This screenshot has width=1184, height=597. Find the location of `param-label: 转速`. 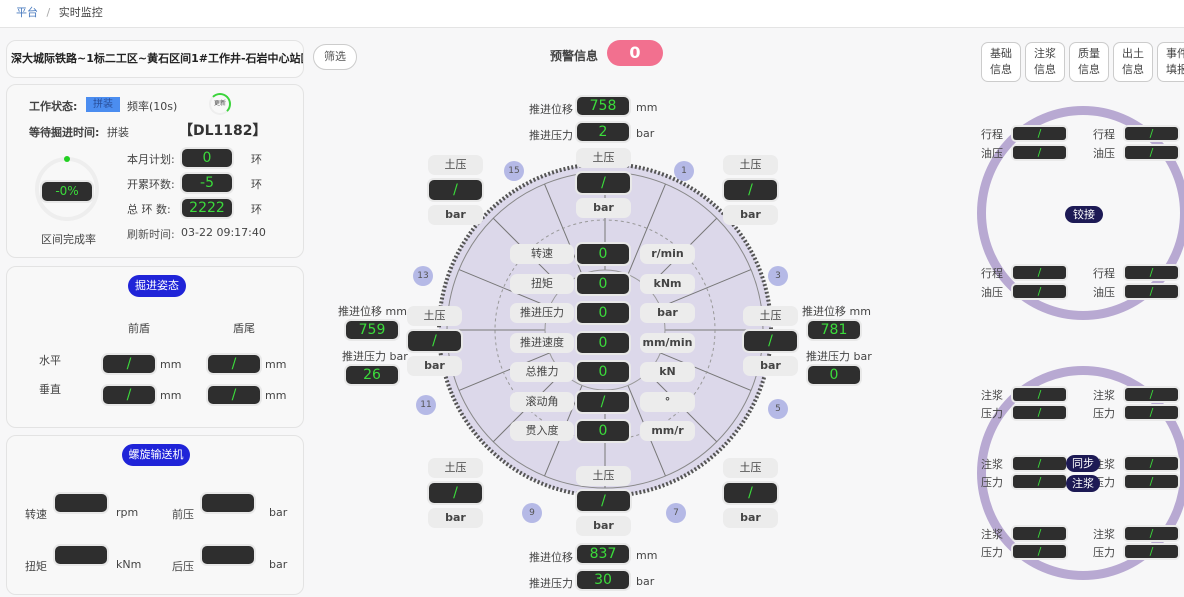

param-label: 转速 is located at coordinates (542, 254).